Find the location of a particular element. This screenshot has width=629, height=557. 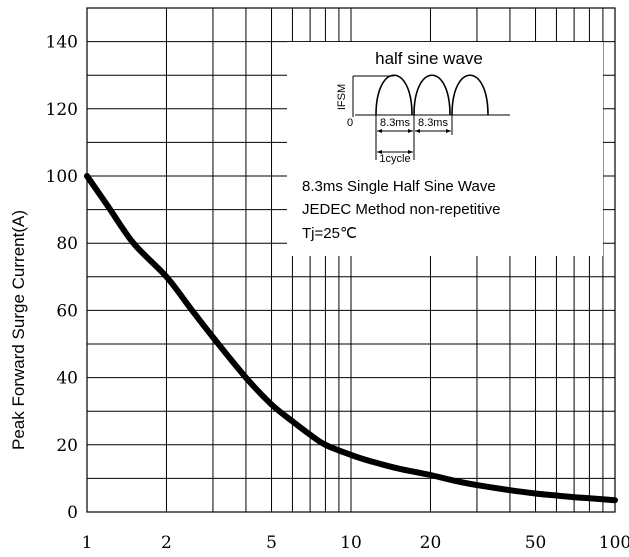

x-tick-label: 1 is located at coordinates (87, 543).